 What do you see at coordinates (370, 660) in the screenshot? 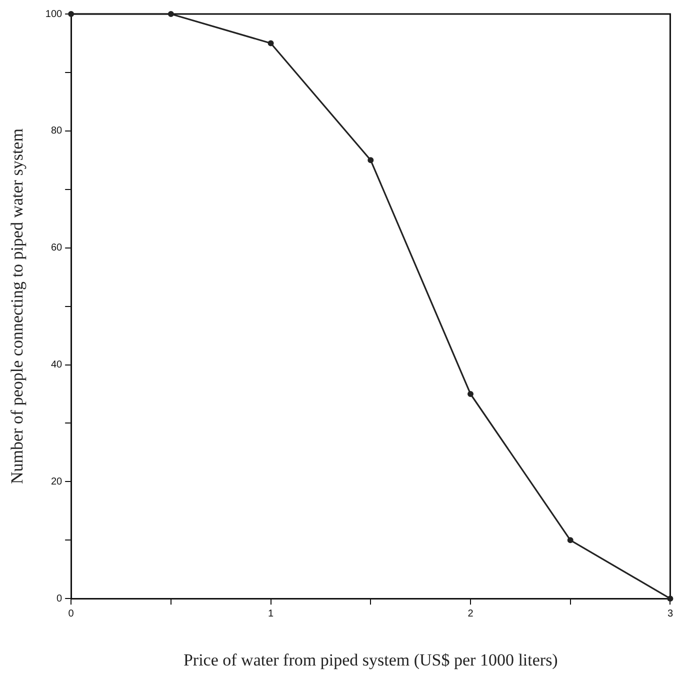
I see `x-axis-title: Price of water from piped system (US$ per 1000 liters)` at bounding box center [370, 660].